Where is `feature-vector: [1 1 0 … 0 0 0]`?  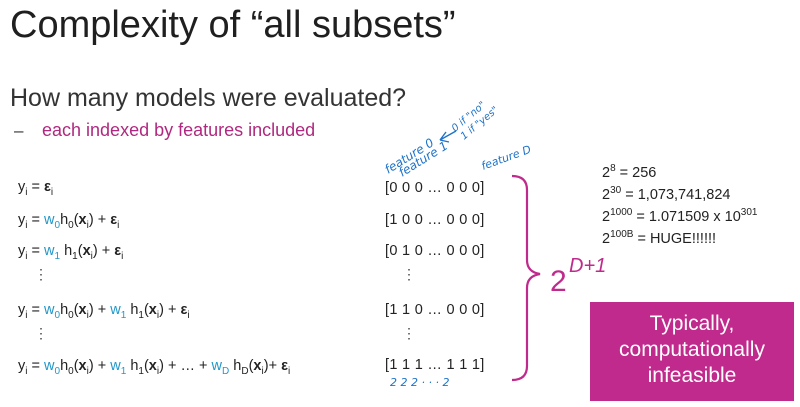 feature-vector: [1 1 0 … 0 0 0] is located at coordinates (435, 310).